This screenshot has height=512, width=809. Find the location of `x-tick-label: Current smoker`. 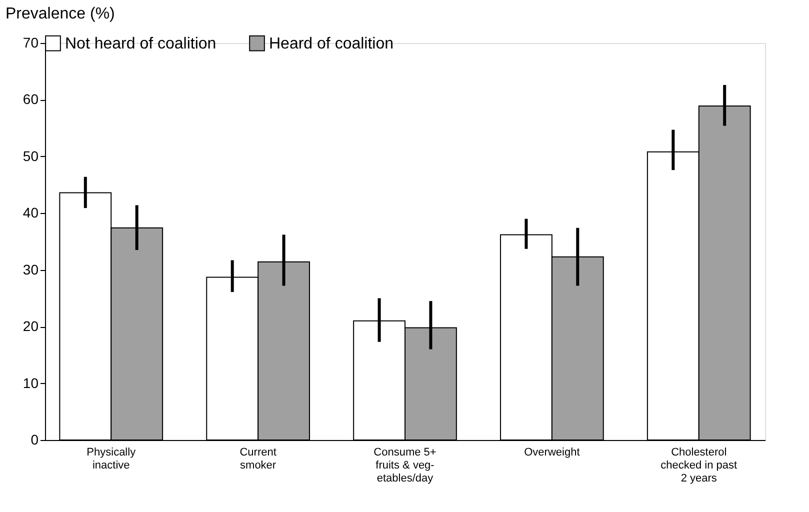

x-tick-label: Current smoker is located at coordinates (258, 459).